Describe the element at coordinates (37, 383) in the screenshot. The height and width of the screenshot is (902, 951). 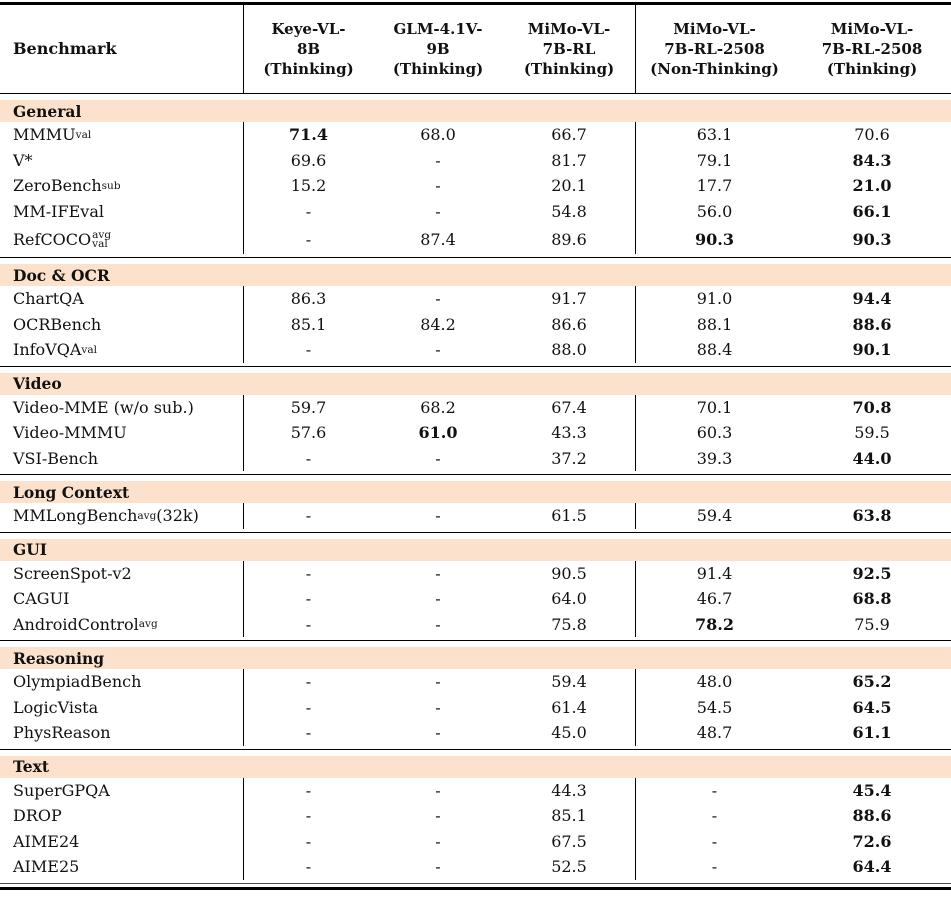
I see `section-title: Video` at that location.